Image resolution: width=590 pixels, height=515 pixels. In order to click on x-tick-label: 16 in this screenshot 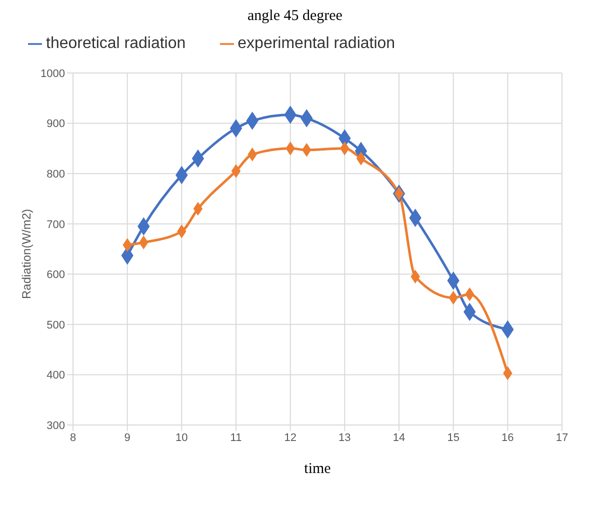, I will do `click(508, 438)`.